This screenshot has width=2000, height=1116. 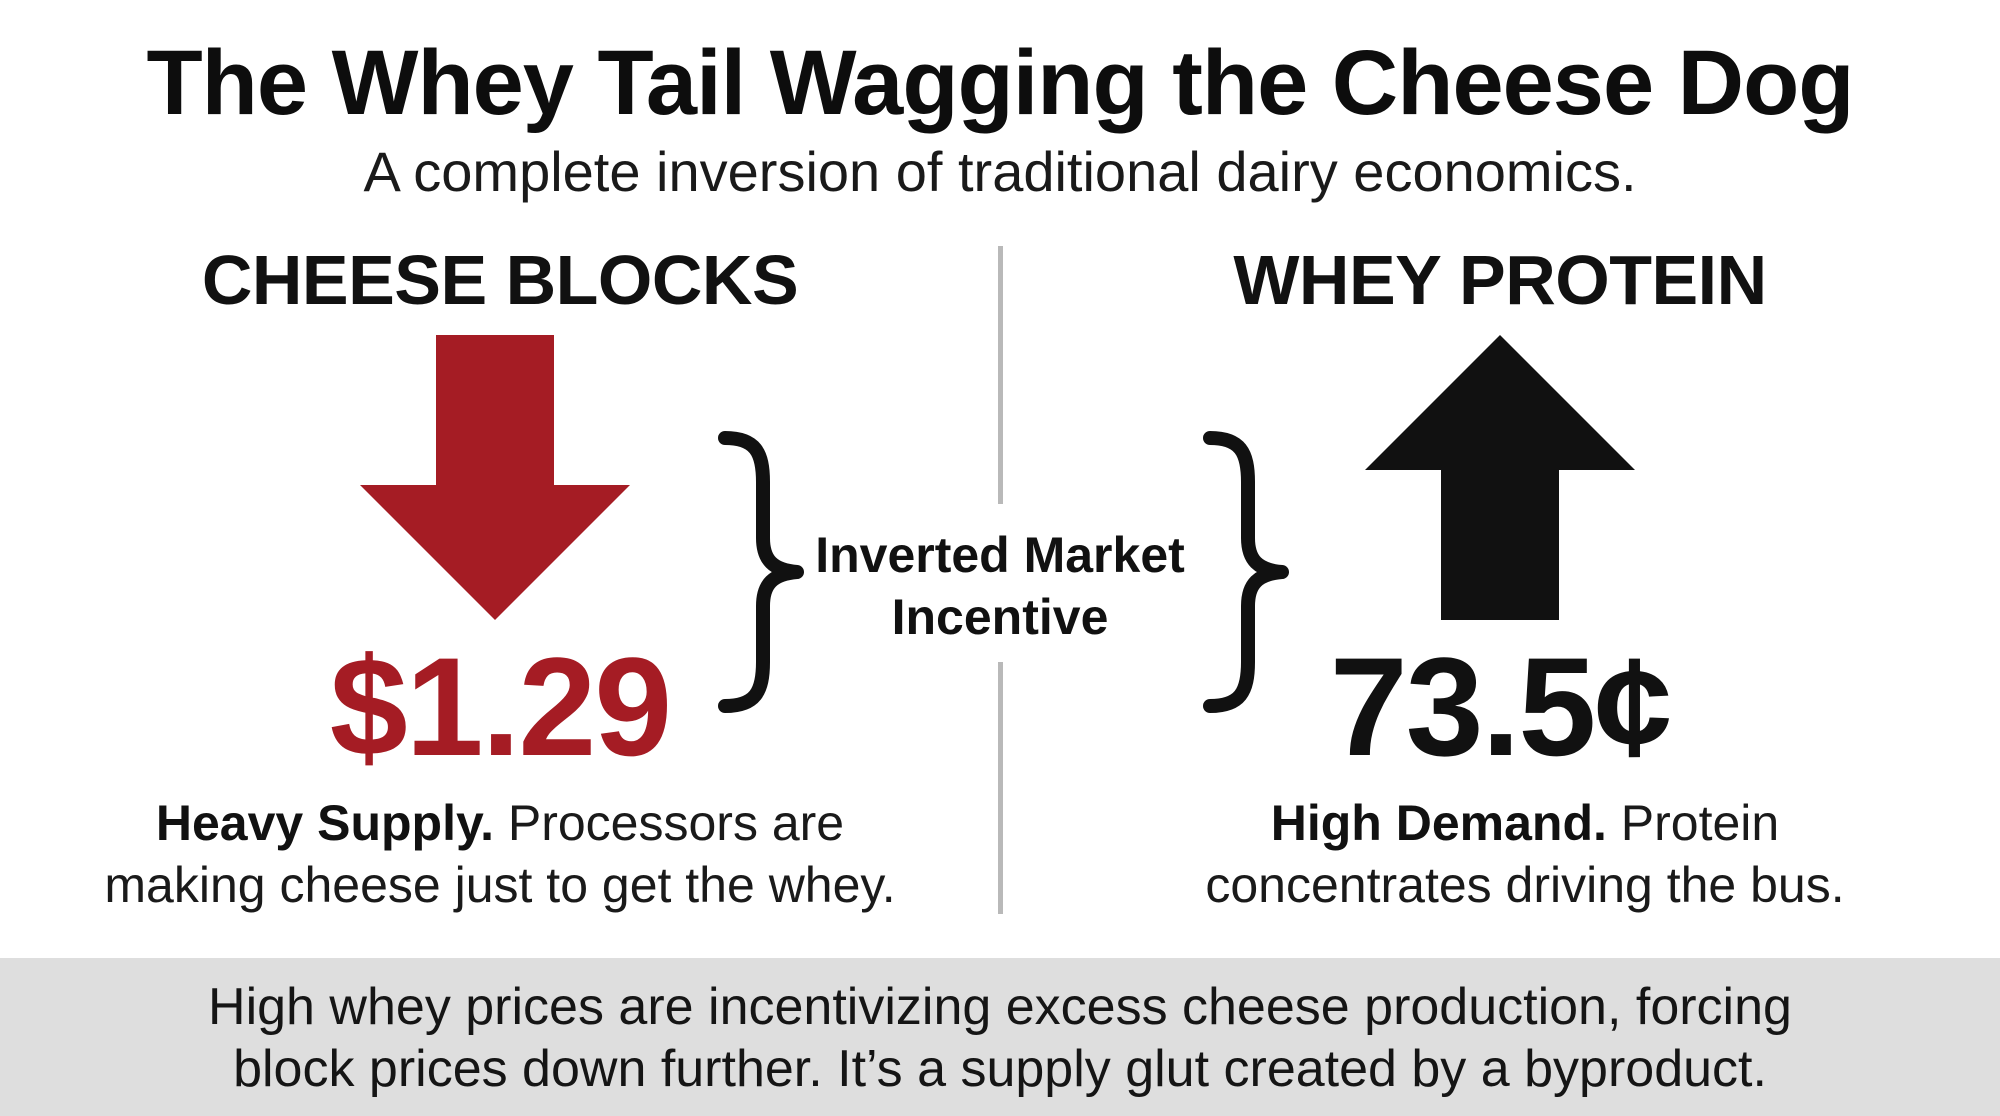 What do you see at coordinates (1525, 885) in the screenshot?
I see `whey-description-line2: concentrates driving the bus.` at bounding box center [1525, 885].